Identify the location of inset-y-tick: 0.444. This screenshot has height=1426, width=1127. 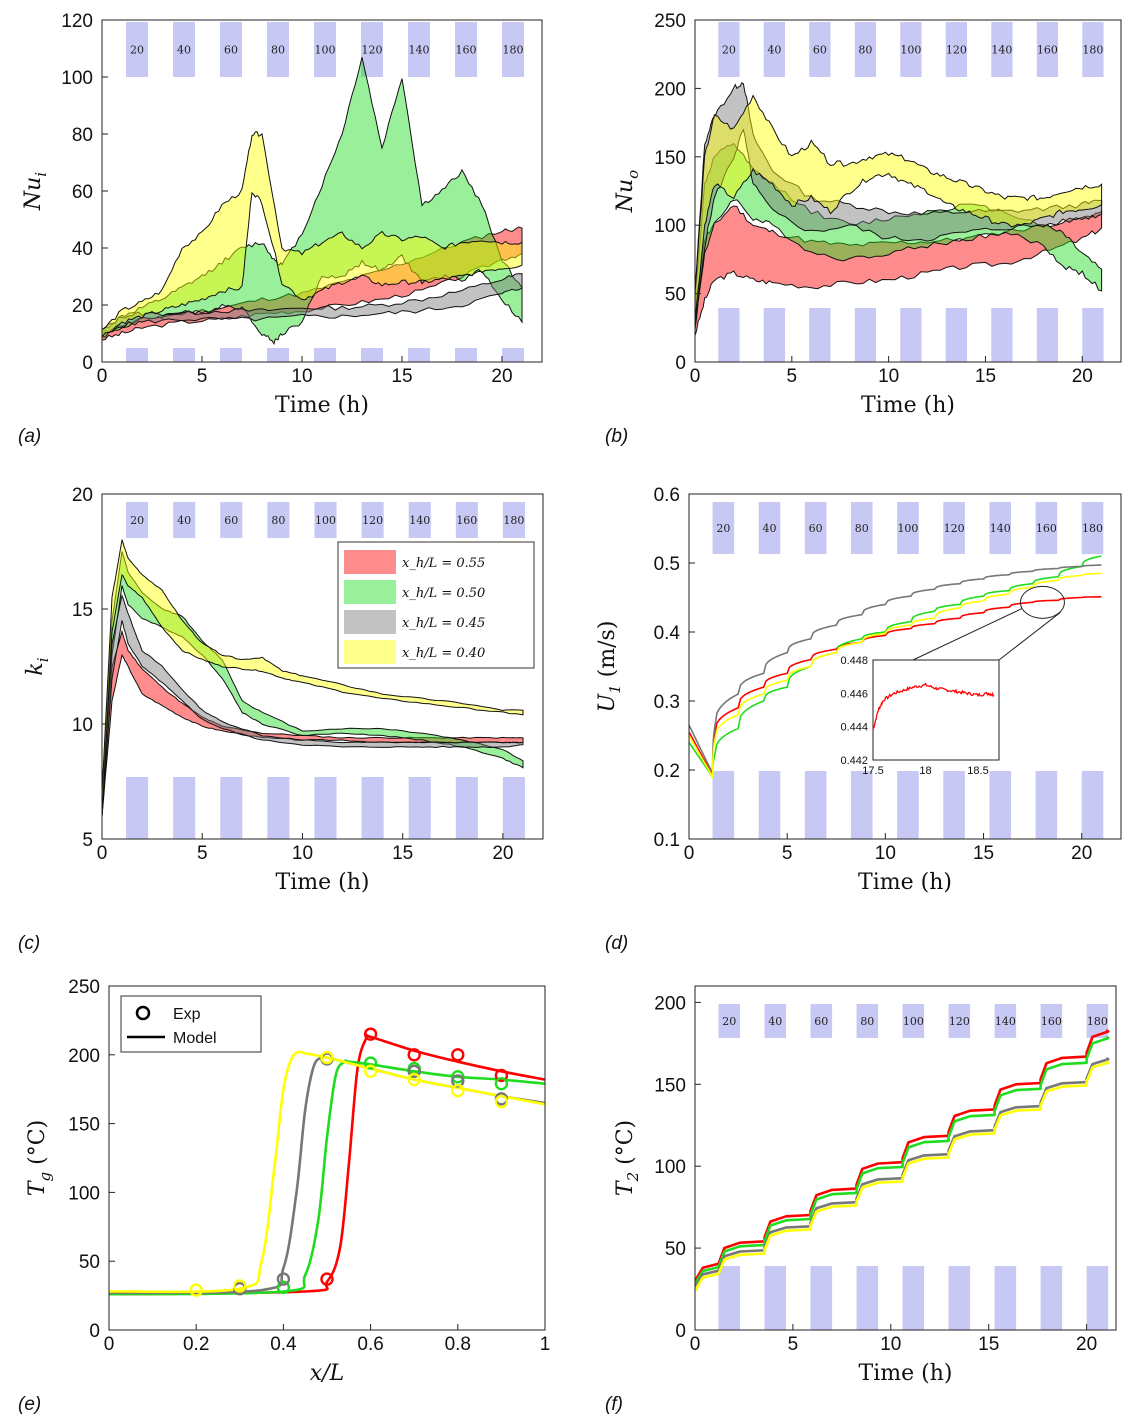
(854, 728).